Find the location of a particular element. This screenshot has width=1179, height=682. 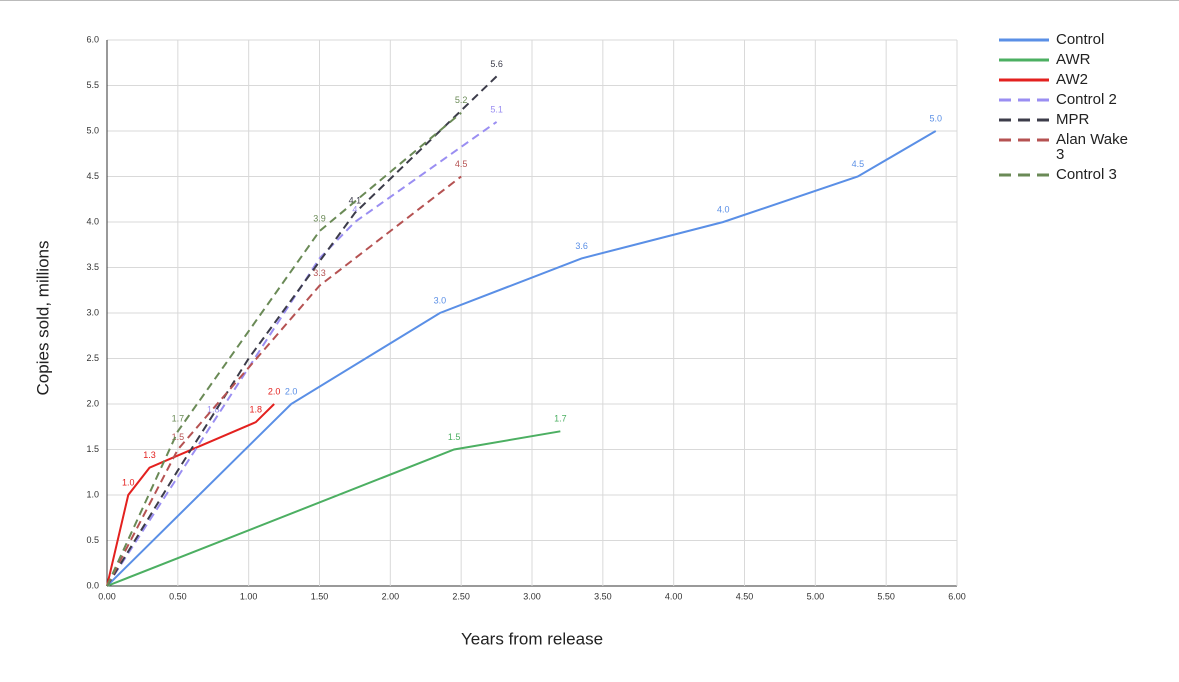

y-tick-label: 1.0 is located at coordinates (92, 494).